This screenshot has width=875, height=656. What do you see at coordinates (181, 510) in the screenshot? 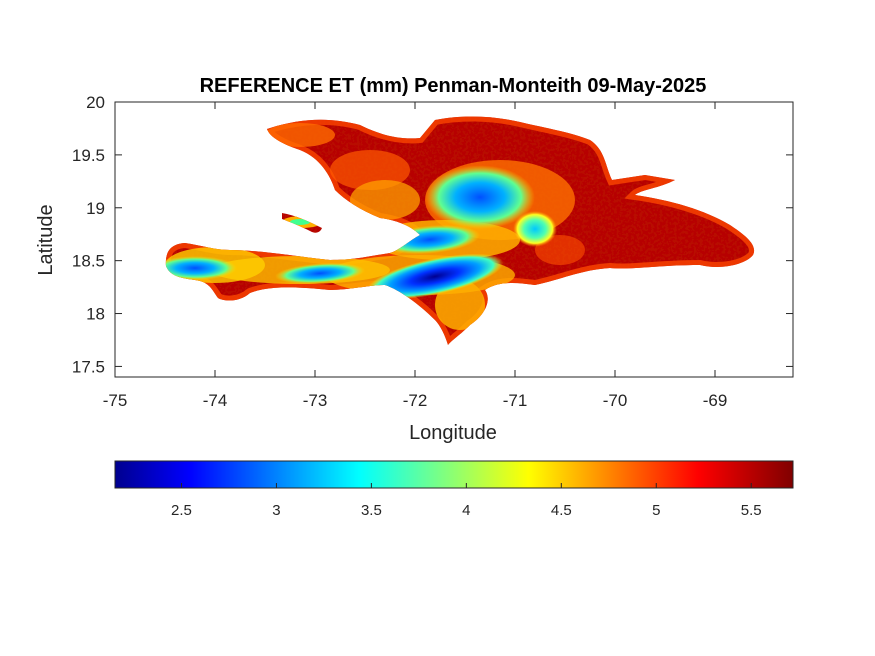
I see `colorbar-tick-label: 2.5` at bounding box center [181, 510].